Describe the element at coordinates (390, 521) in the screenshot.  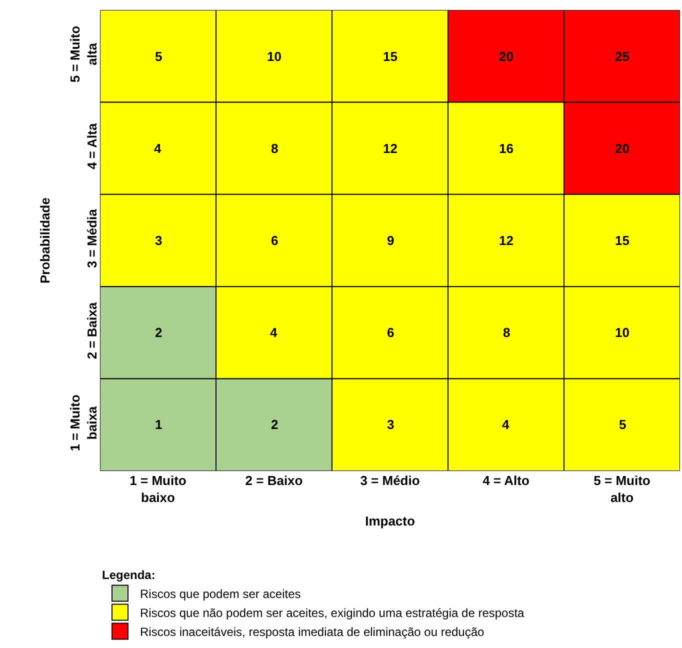
I see `x-axis-title: Impacto` at that location.